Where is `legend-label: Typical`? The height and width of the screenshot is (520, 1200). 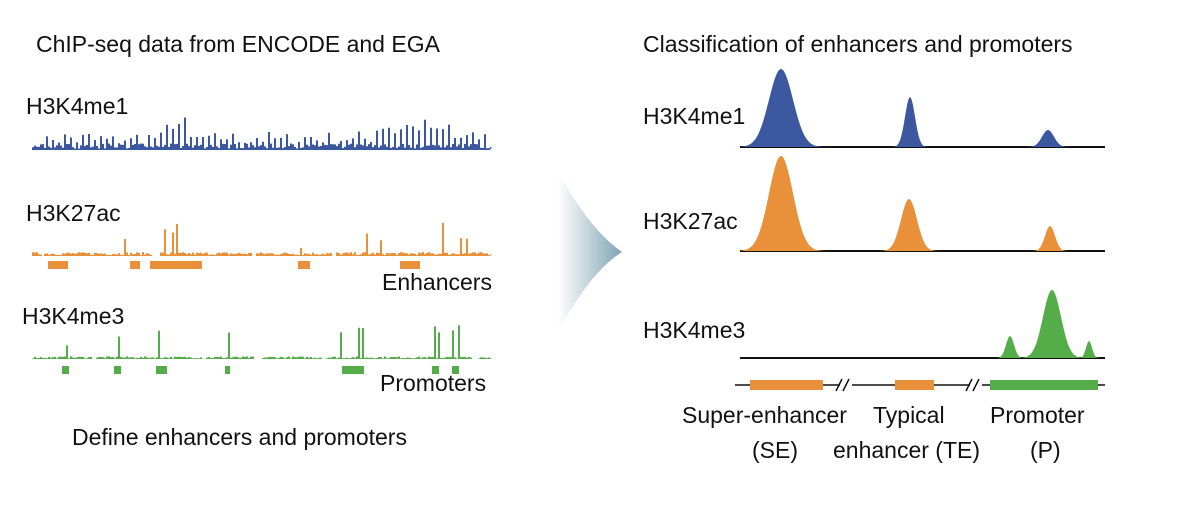 legend-label: Typical is located at coordinates (909, 415).